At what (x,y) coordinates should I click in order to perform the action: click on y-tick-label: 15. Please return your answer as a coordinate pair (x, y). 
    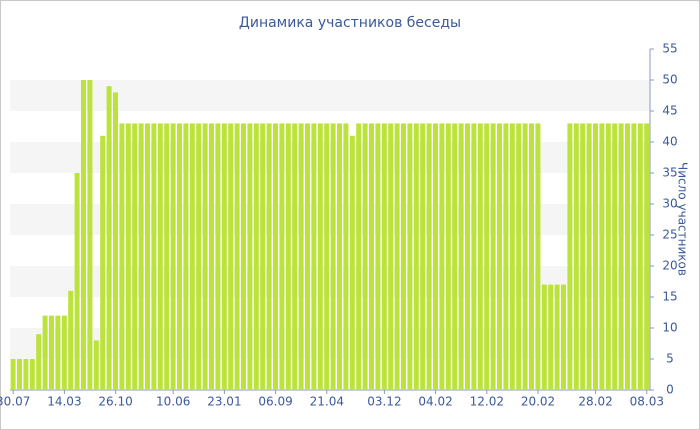
    Looking at the image, I should click on (669, 297).